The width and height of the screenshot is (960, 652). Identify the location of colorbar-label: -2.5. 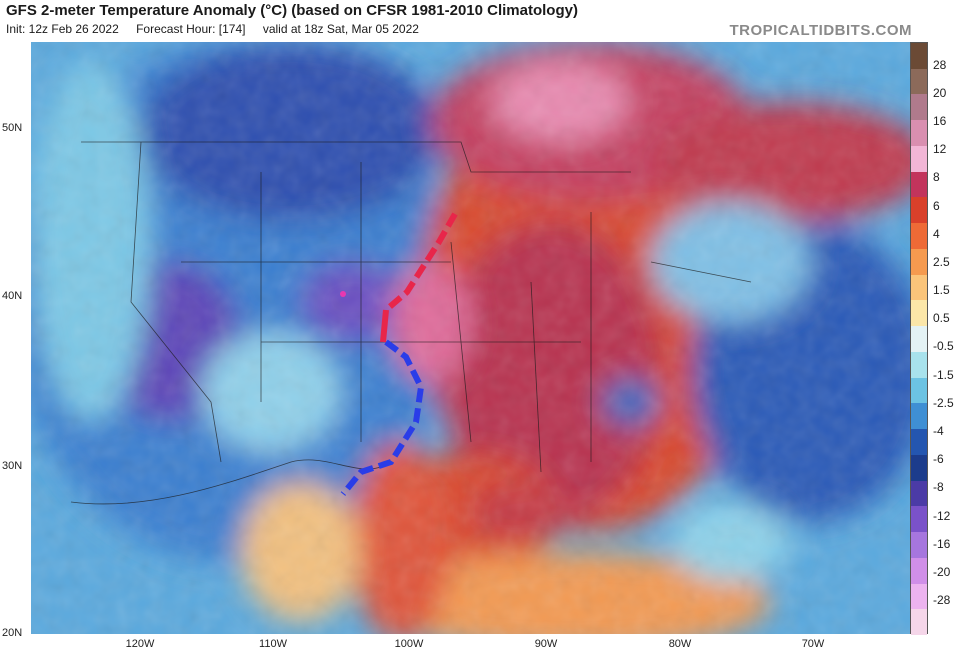
(943, 402).